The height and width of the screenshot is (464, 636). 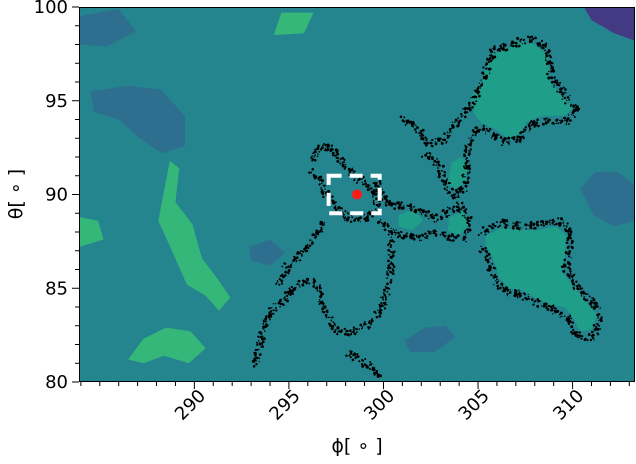 What do you see at coordinates (194, 235) in the screenshot?
I see `region-green-patch-left` at bounding box center [194, 235].